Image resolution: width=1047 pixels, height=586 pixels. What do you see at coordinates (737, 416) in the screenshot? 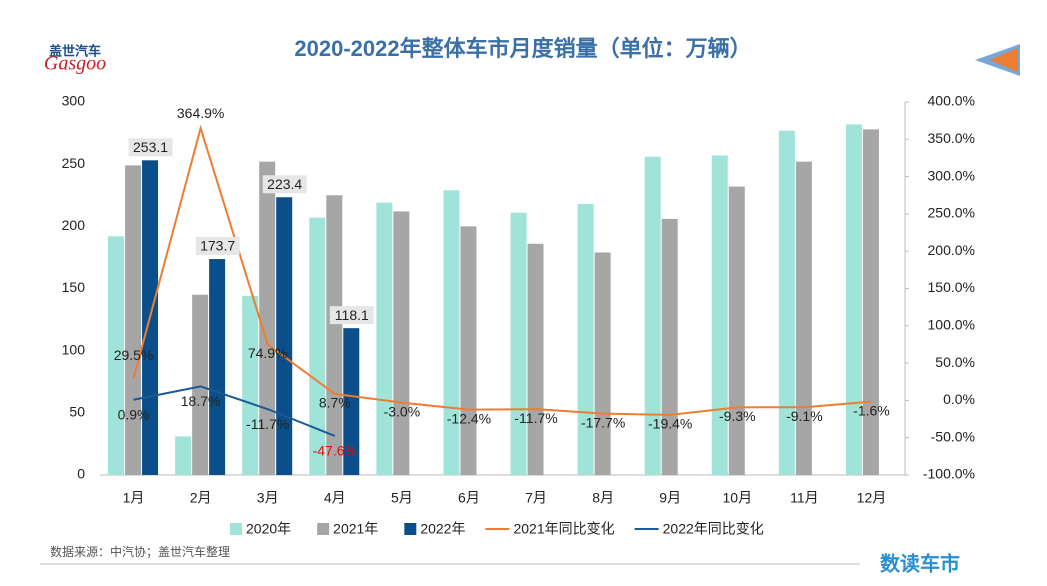
I see `data-label: -9.3%` at bounding box center [737, 416].